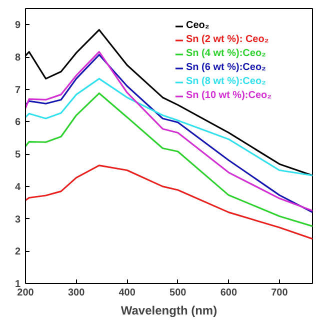 This screenshot has width=320, height=320. What do you see at coordinates (229, 293) in the screenshot?
I see `x-tick-label: 600` at bounding box center [229, 293].